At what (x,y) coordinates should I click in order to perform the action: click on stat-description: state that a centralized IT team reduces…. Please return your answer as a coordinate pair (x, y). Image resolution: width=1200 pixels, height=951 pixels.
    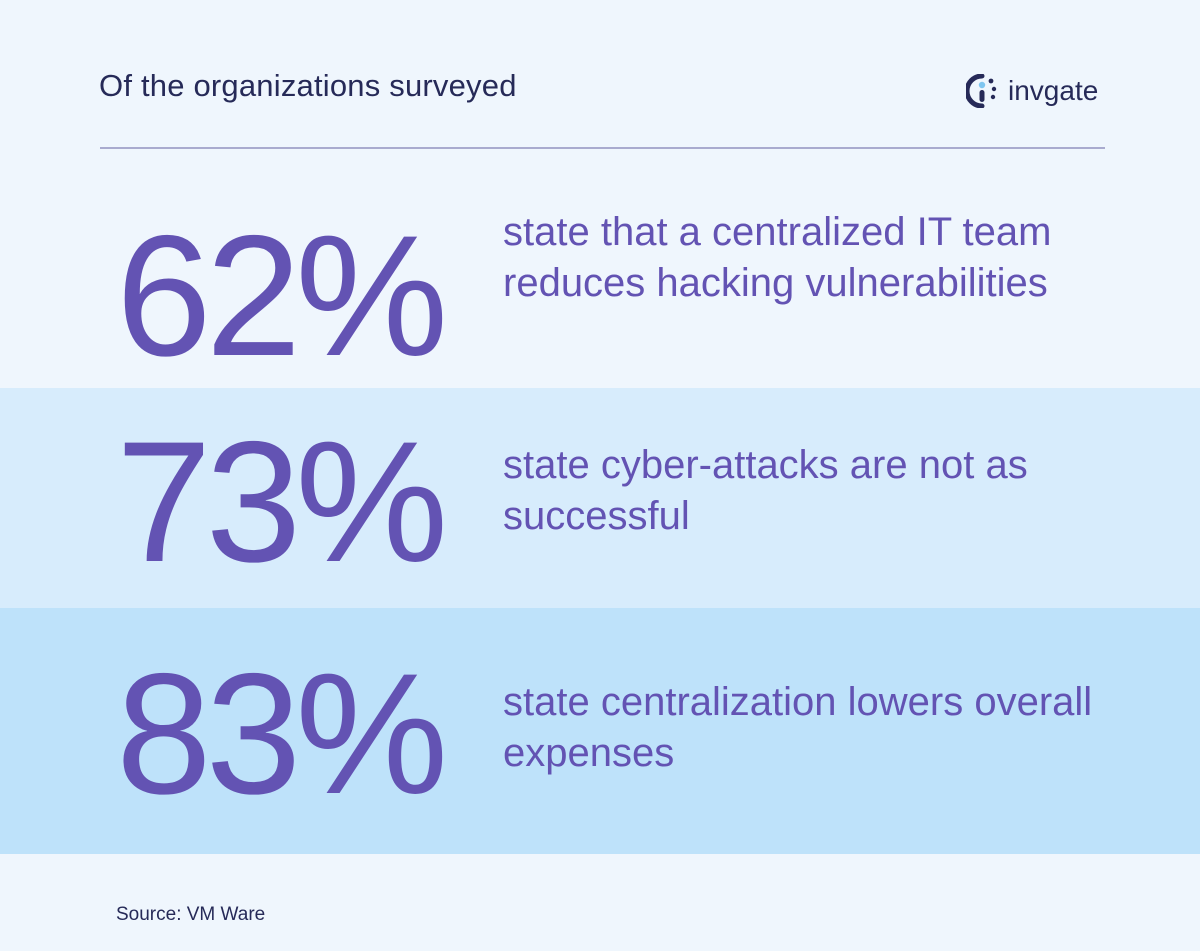
    Looking at the image, I should click on (777, 257).